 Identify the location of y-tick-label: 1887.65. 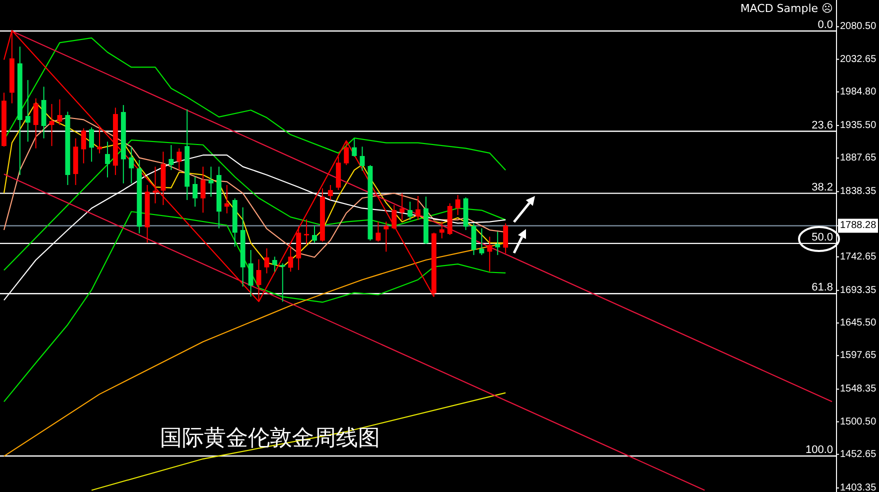
(858, 158).